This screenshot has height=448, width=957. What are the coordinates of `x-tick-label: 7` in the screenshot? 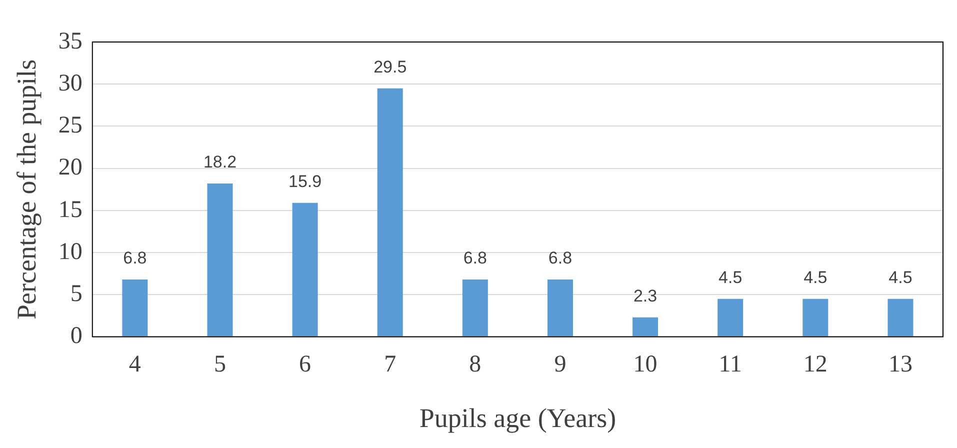 It's located at (390, 364).